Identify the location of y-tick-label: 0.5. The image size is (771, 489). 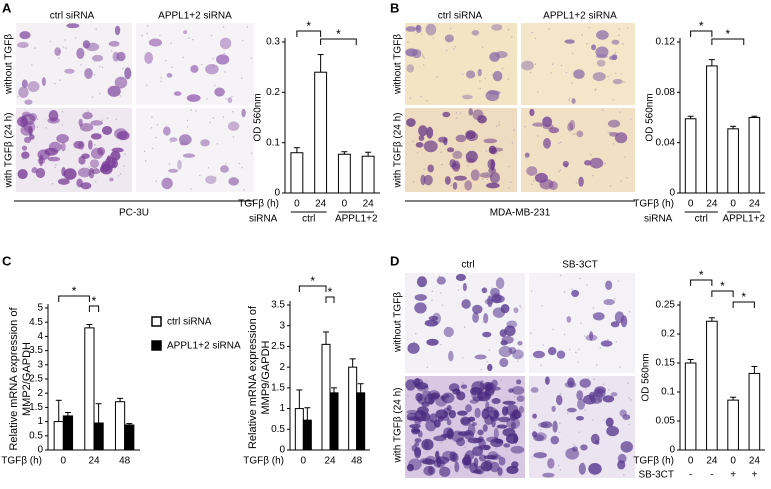
(36, 435).